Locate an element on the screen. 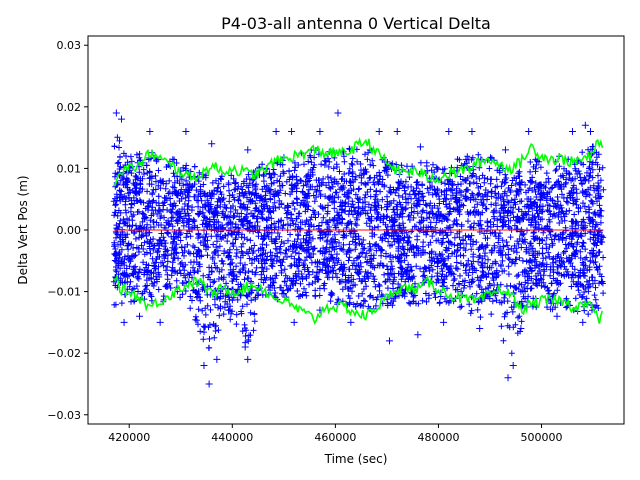  y-tick-label: 0.00 is located at coordinates (69, 230).